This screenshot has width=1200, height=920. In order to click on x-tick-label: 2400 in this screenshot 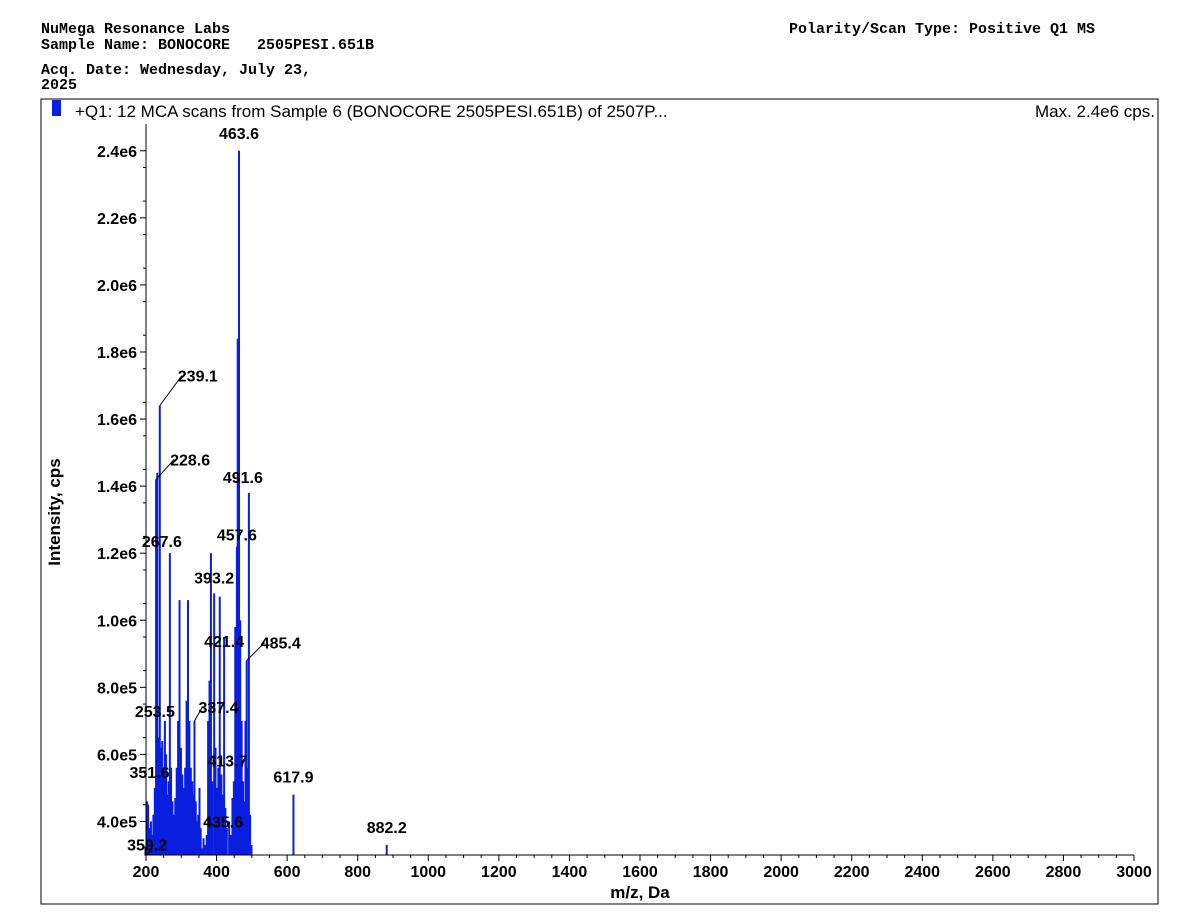, I will do `click(922, 872)`.